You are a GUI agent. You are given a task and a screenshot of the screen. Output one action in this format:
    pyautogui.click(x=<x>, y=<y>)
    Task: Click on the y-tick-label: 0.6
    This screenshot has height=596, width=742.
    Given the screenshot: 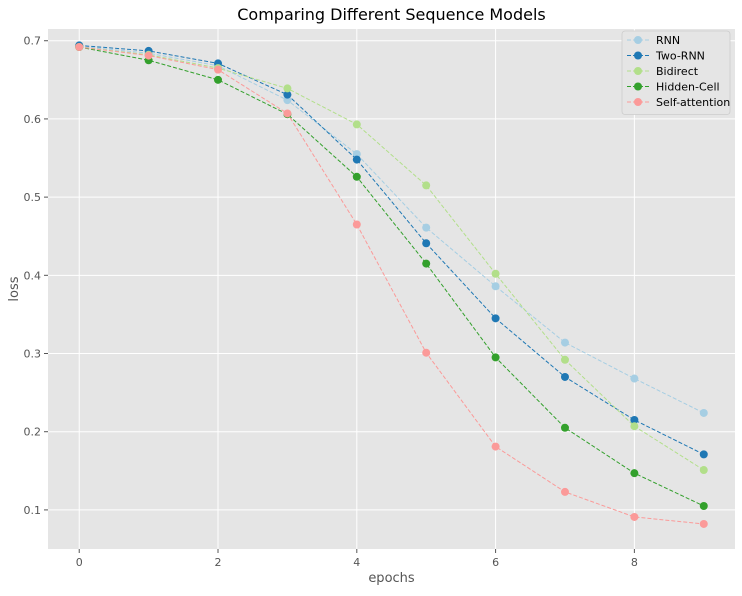 What is the action you would take?
    pyautogui.click(x=33, y=119)
    